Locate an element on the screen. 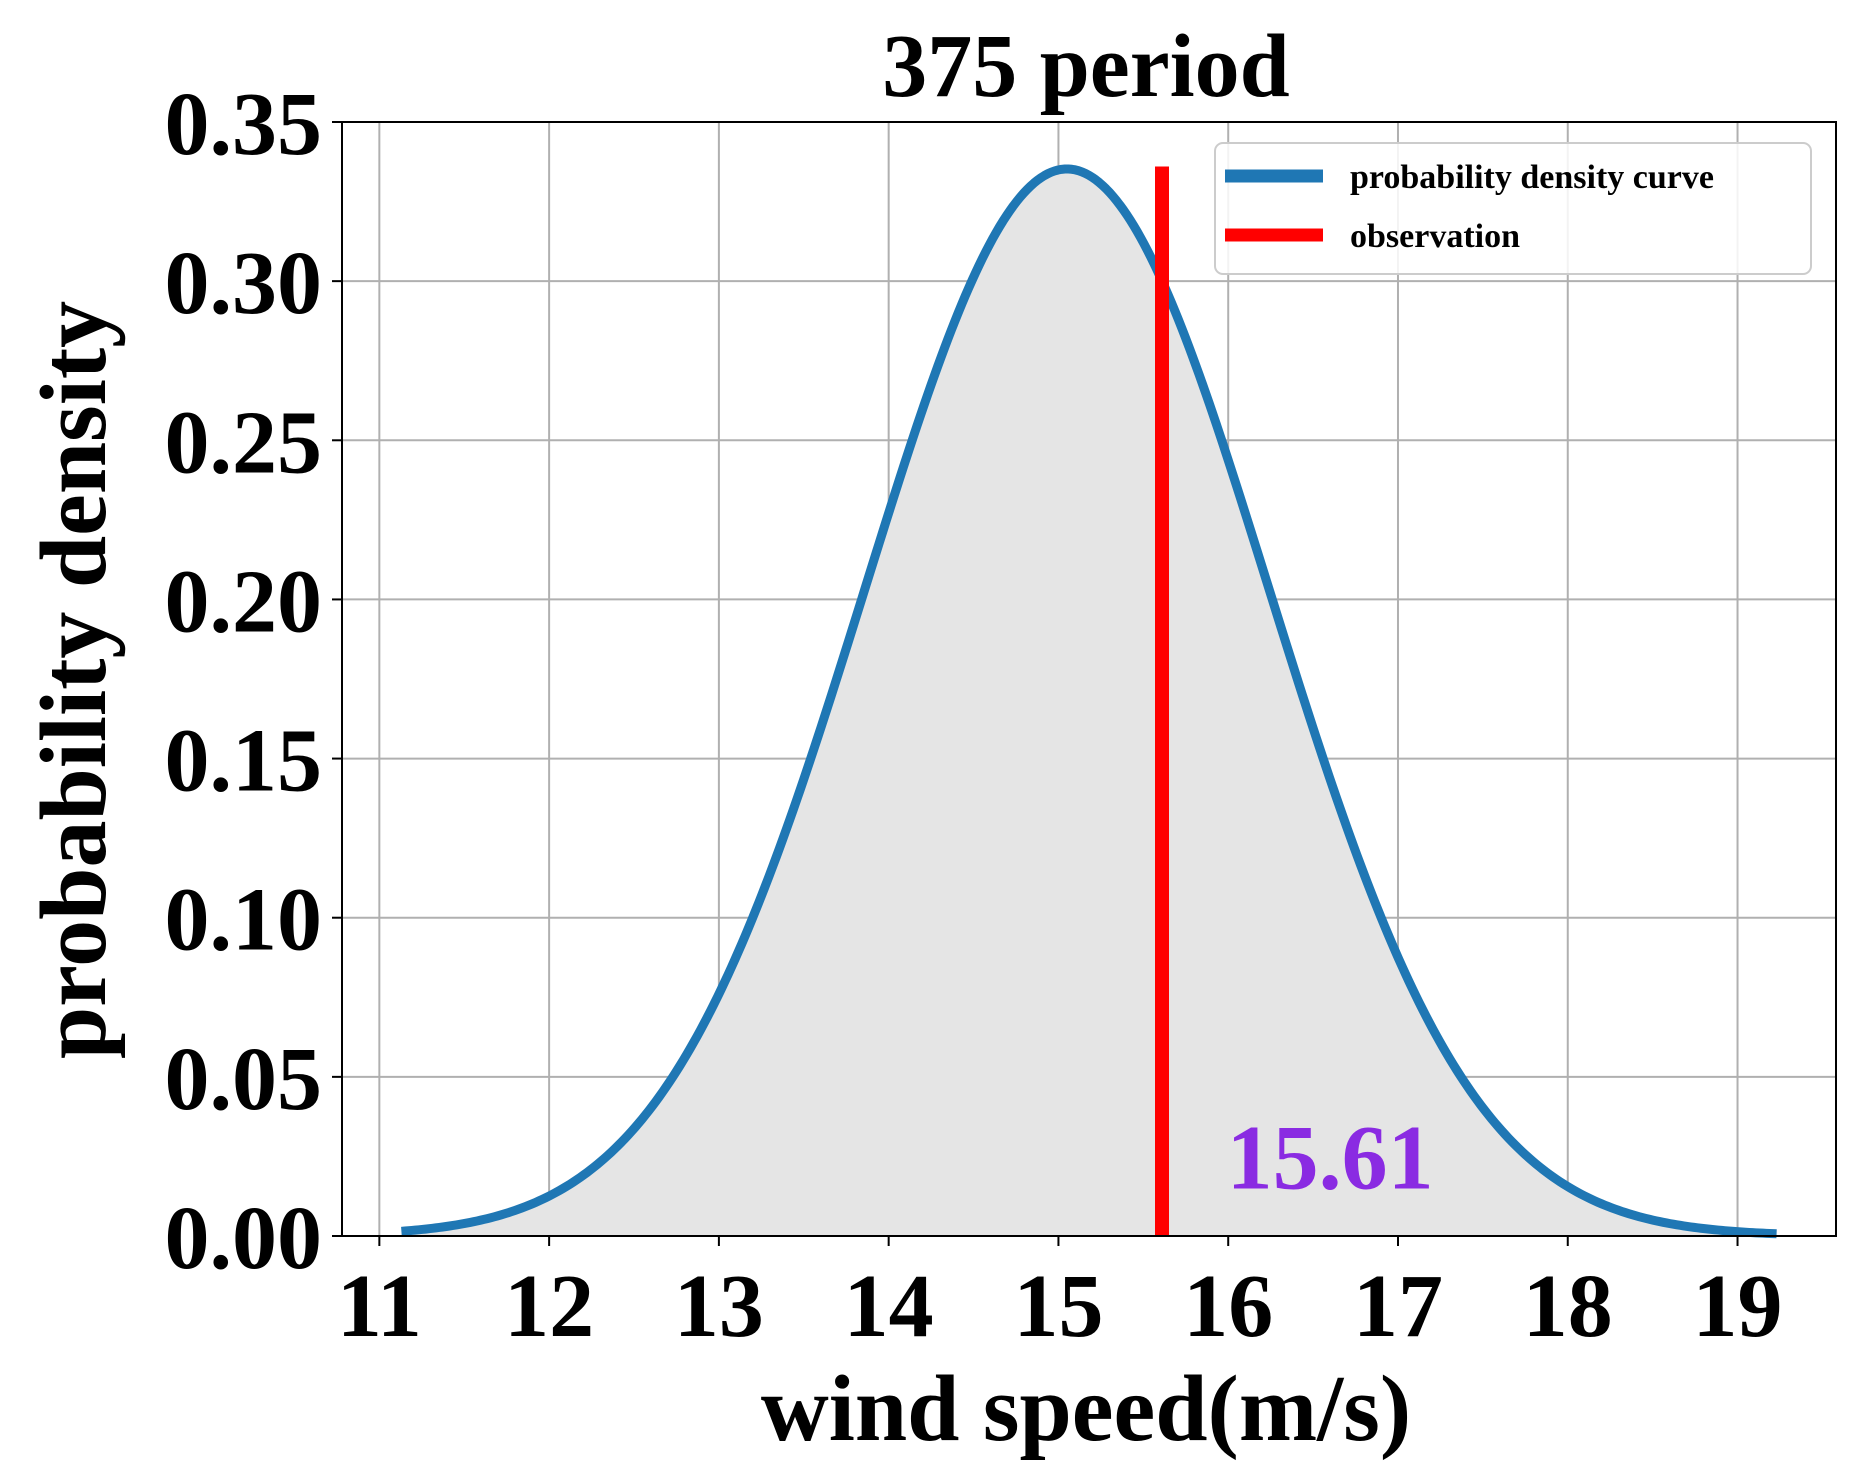 The image size is (1861, 1483). y-tick-label: 0.15 is located at coordinates (244, 761).